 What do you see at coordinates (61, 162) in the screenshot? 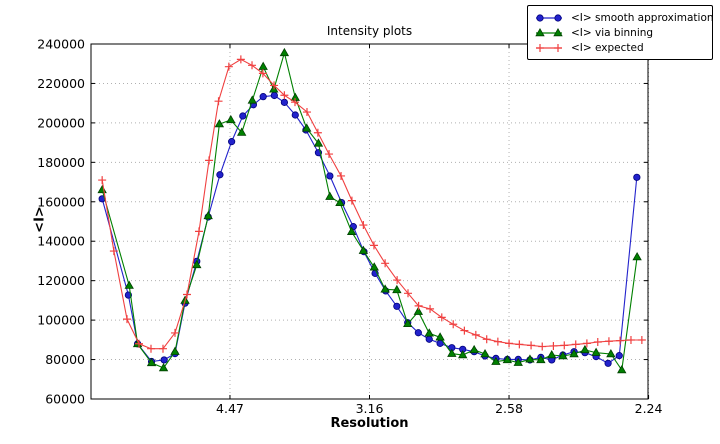
I see `y-tick-label: 180000` at bounding box center [61, 162].